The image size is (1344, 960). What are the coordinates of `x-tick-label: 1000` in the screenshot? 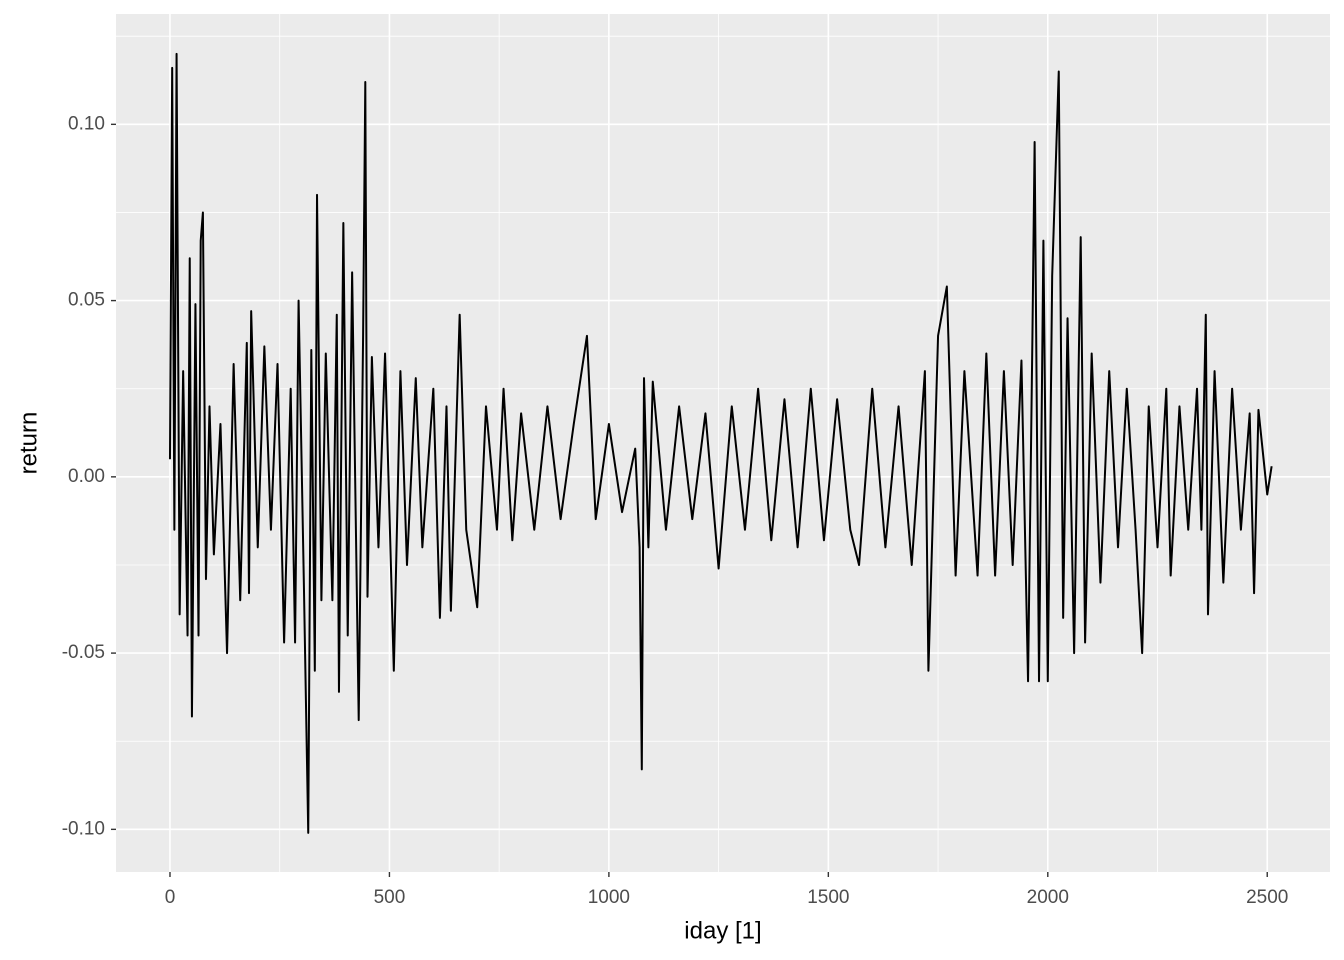 It's located at (609, 897).